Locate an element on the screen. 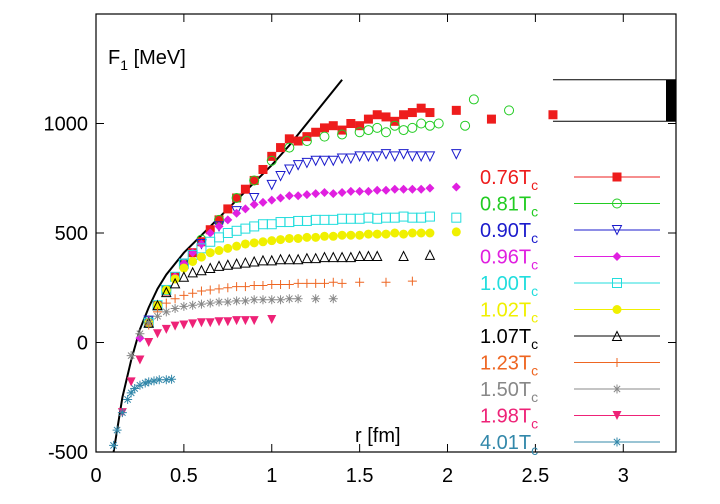 The image size is (720, 504). legend-label: 0.76Tc is located at coordinates (509, 180).